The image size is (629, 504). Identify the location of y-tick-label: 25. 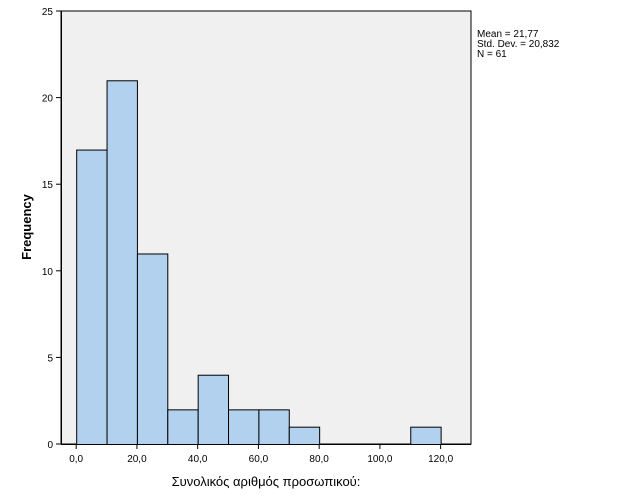
(48, 12).